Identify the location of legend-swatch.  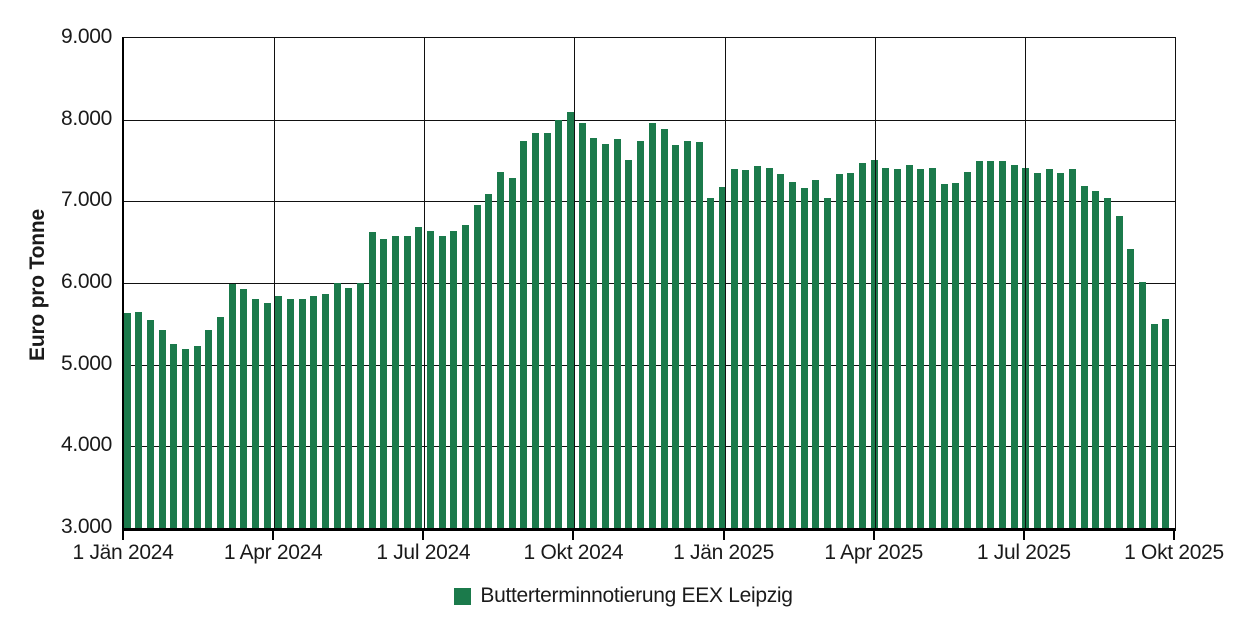
(463, 596).